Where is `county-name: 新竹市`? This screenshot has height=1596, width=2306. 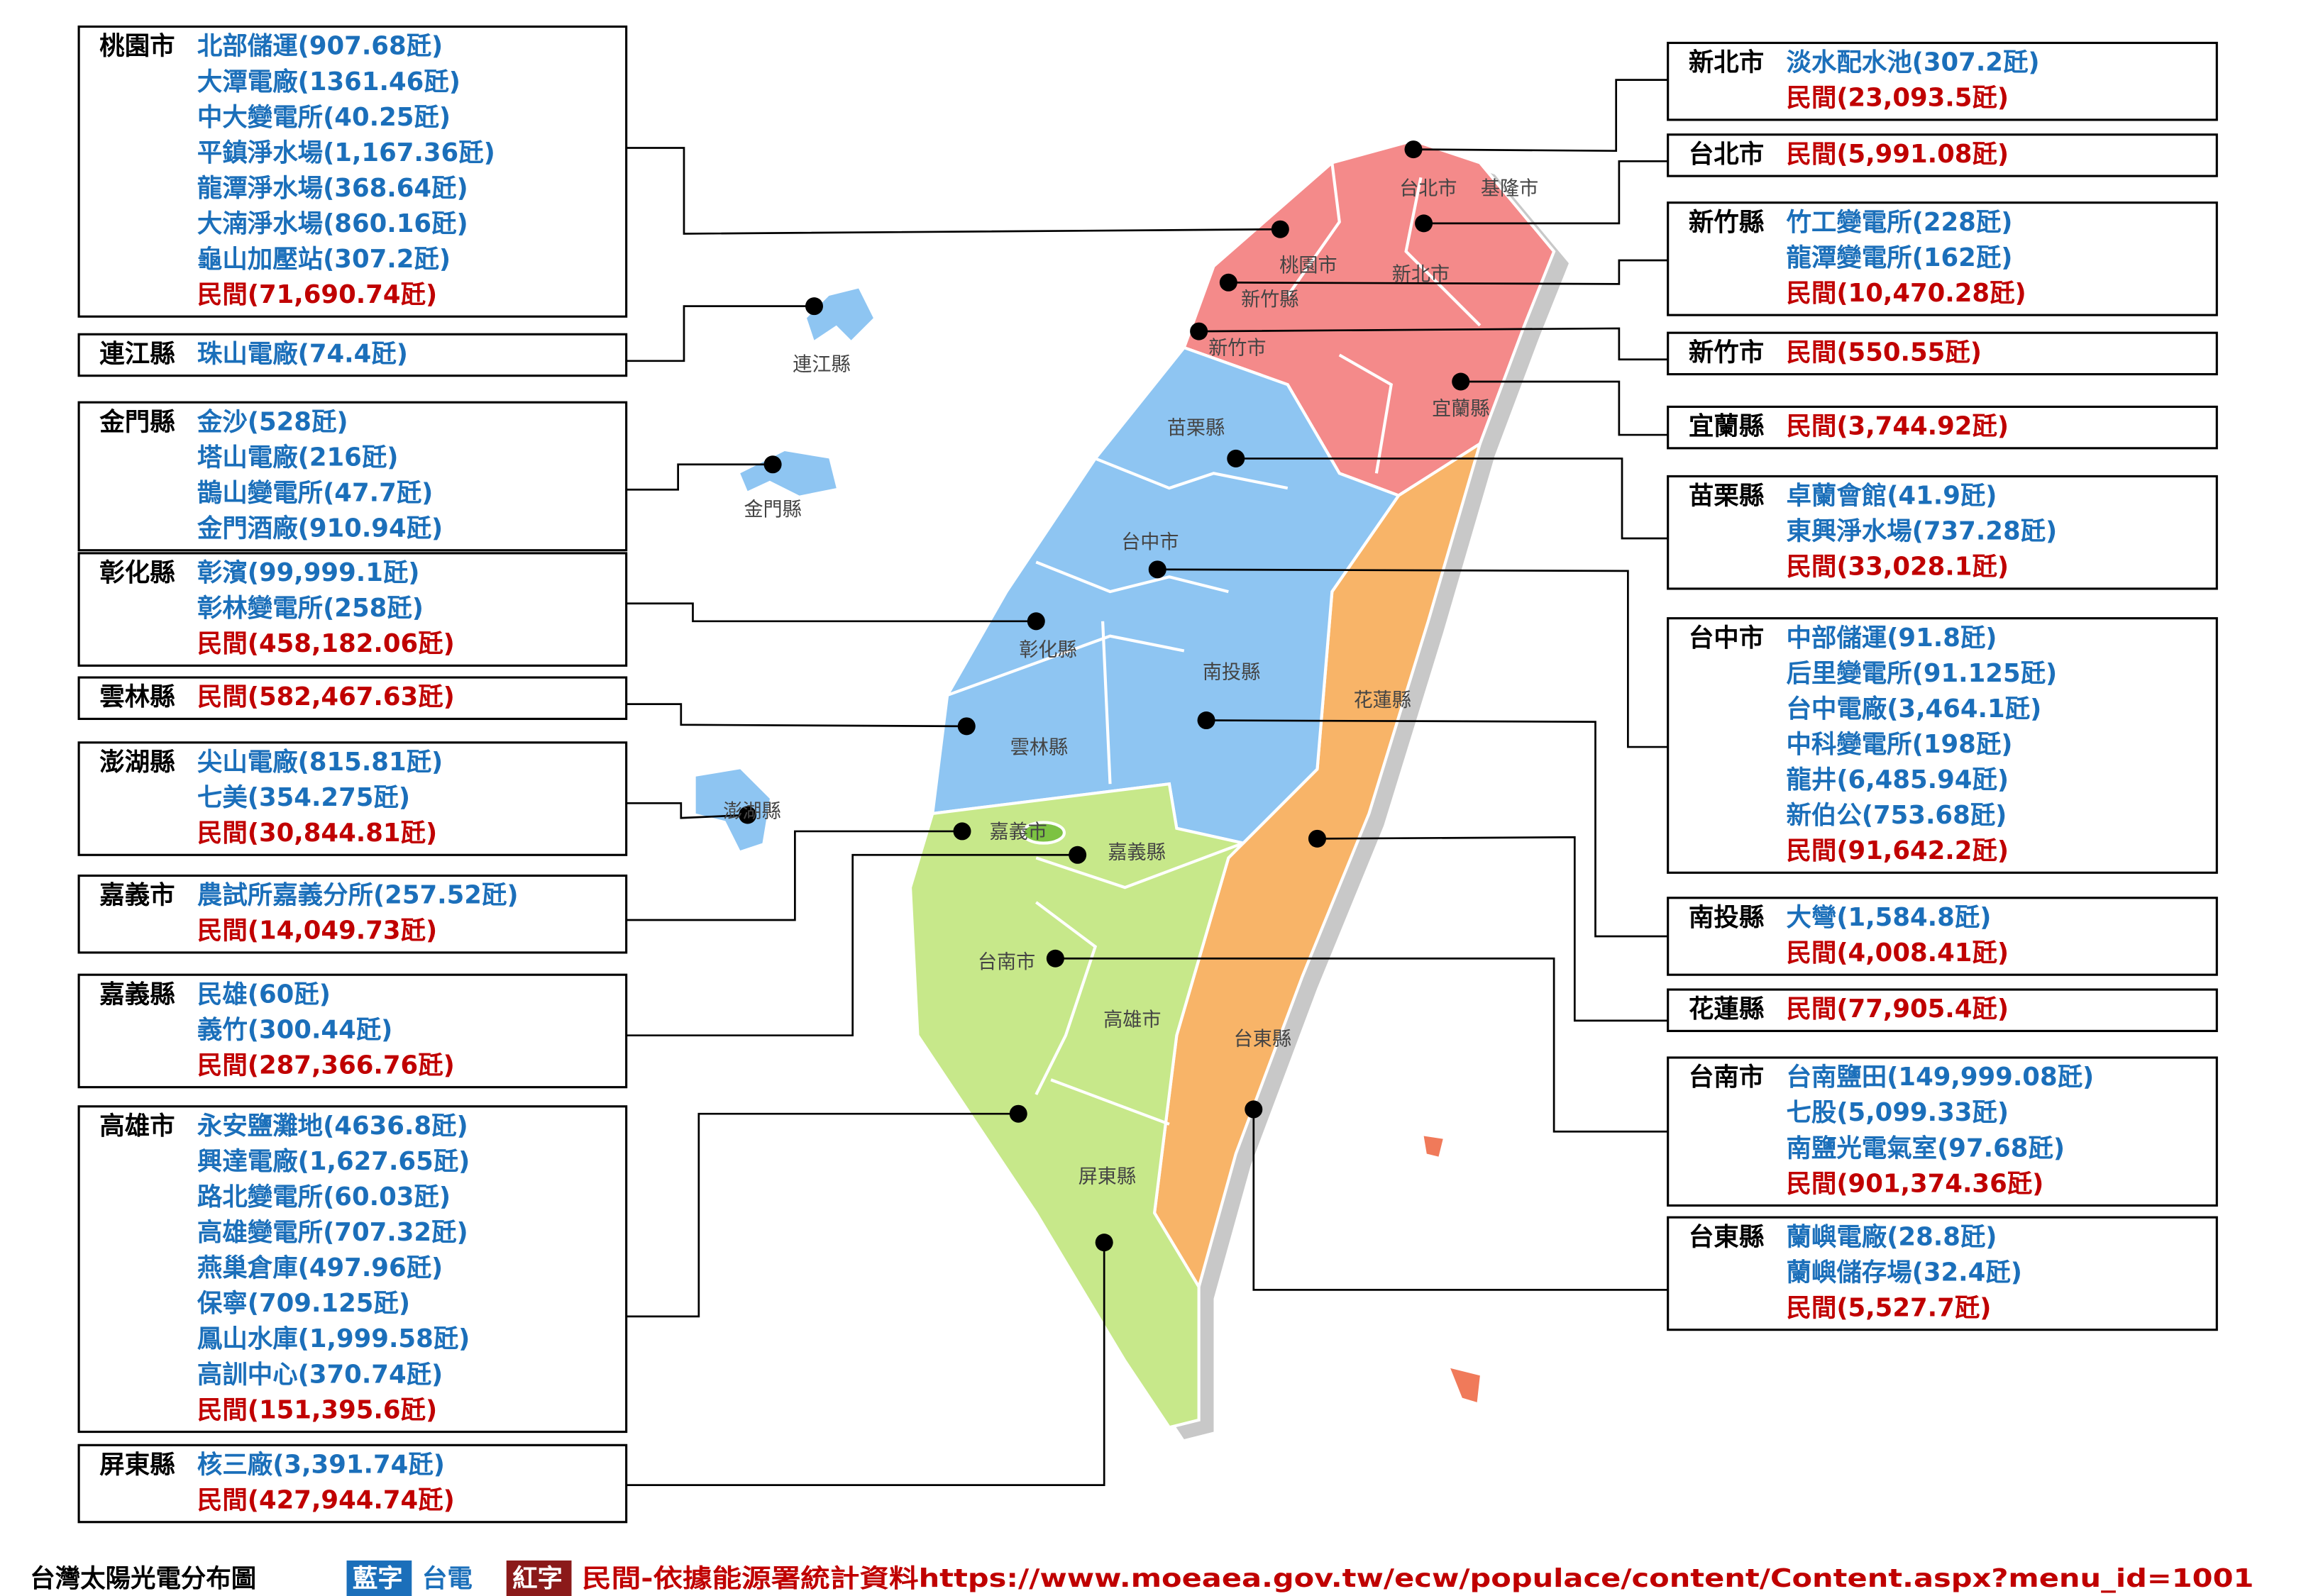
county-name: 新竹市 is located at coordinates (1726, 352).